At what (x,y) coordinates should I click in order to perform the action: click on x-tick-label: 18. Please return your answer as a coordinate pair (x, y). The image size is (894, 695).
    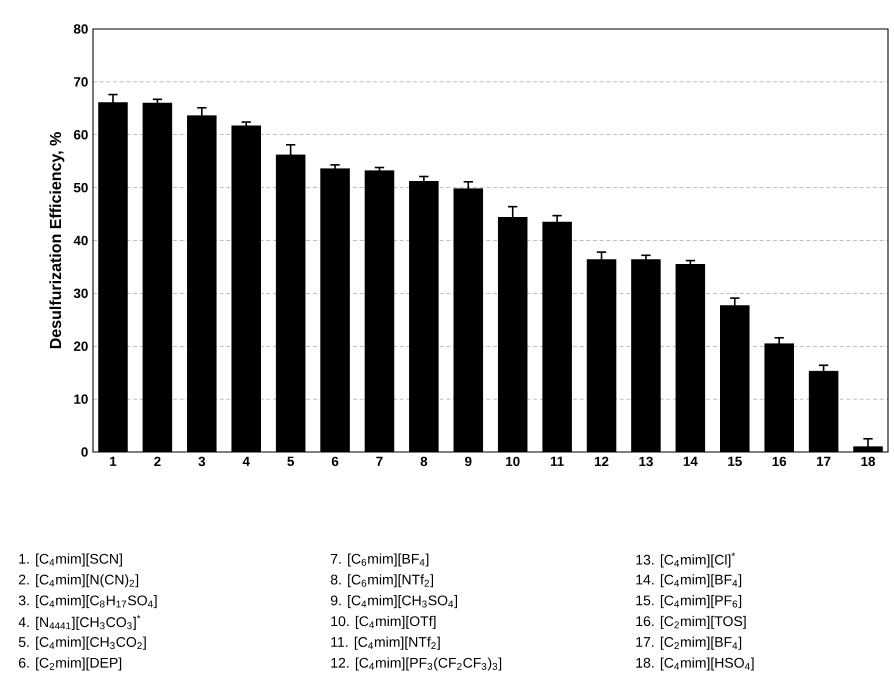
    Looking at the image, I should click on (868, 461).